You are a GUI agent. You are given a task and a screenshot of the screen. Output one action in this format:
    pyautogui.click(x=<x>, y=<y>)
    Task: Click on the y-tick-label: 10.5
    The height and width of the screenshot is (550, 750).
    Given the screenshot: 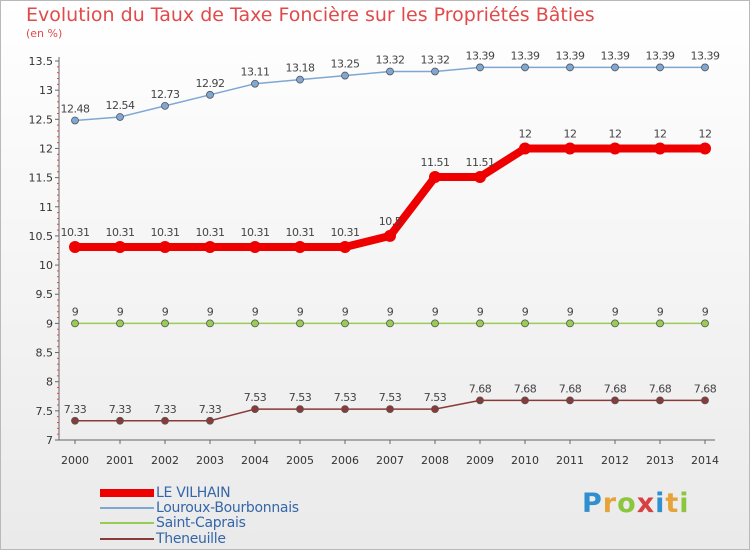 What is the action you would take?
    pyautogui.click(x=41, y=236)
    